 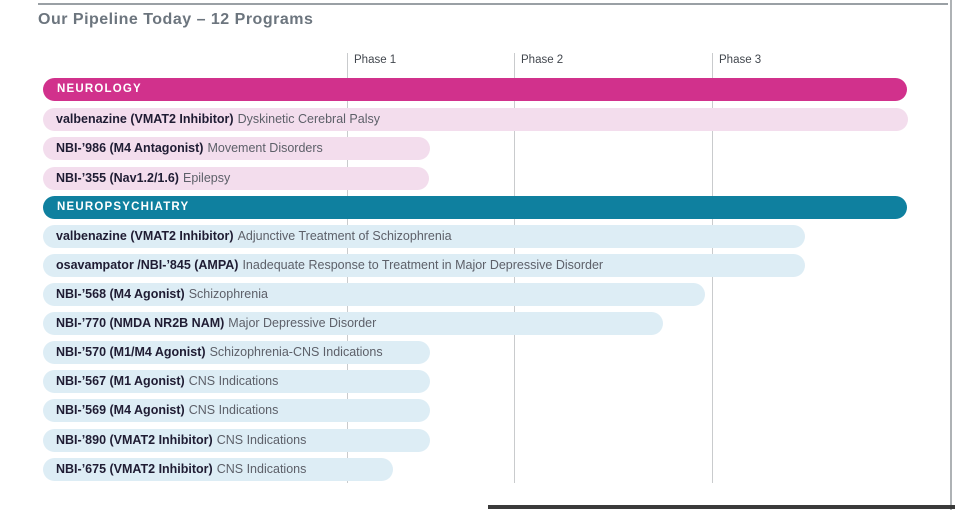 What do you see at coordinates (740, 60) in the screenshot?
I see `phase3-label: Phase 3` at bounding box center [740, 60].